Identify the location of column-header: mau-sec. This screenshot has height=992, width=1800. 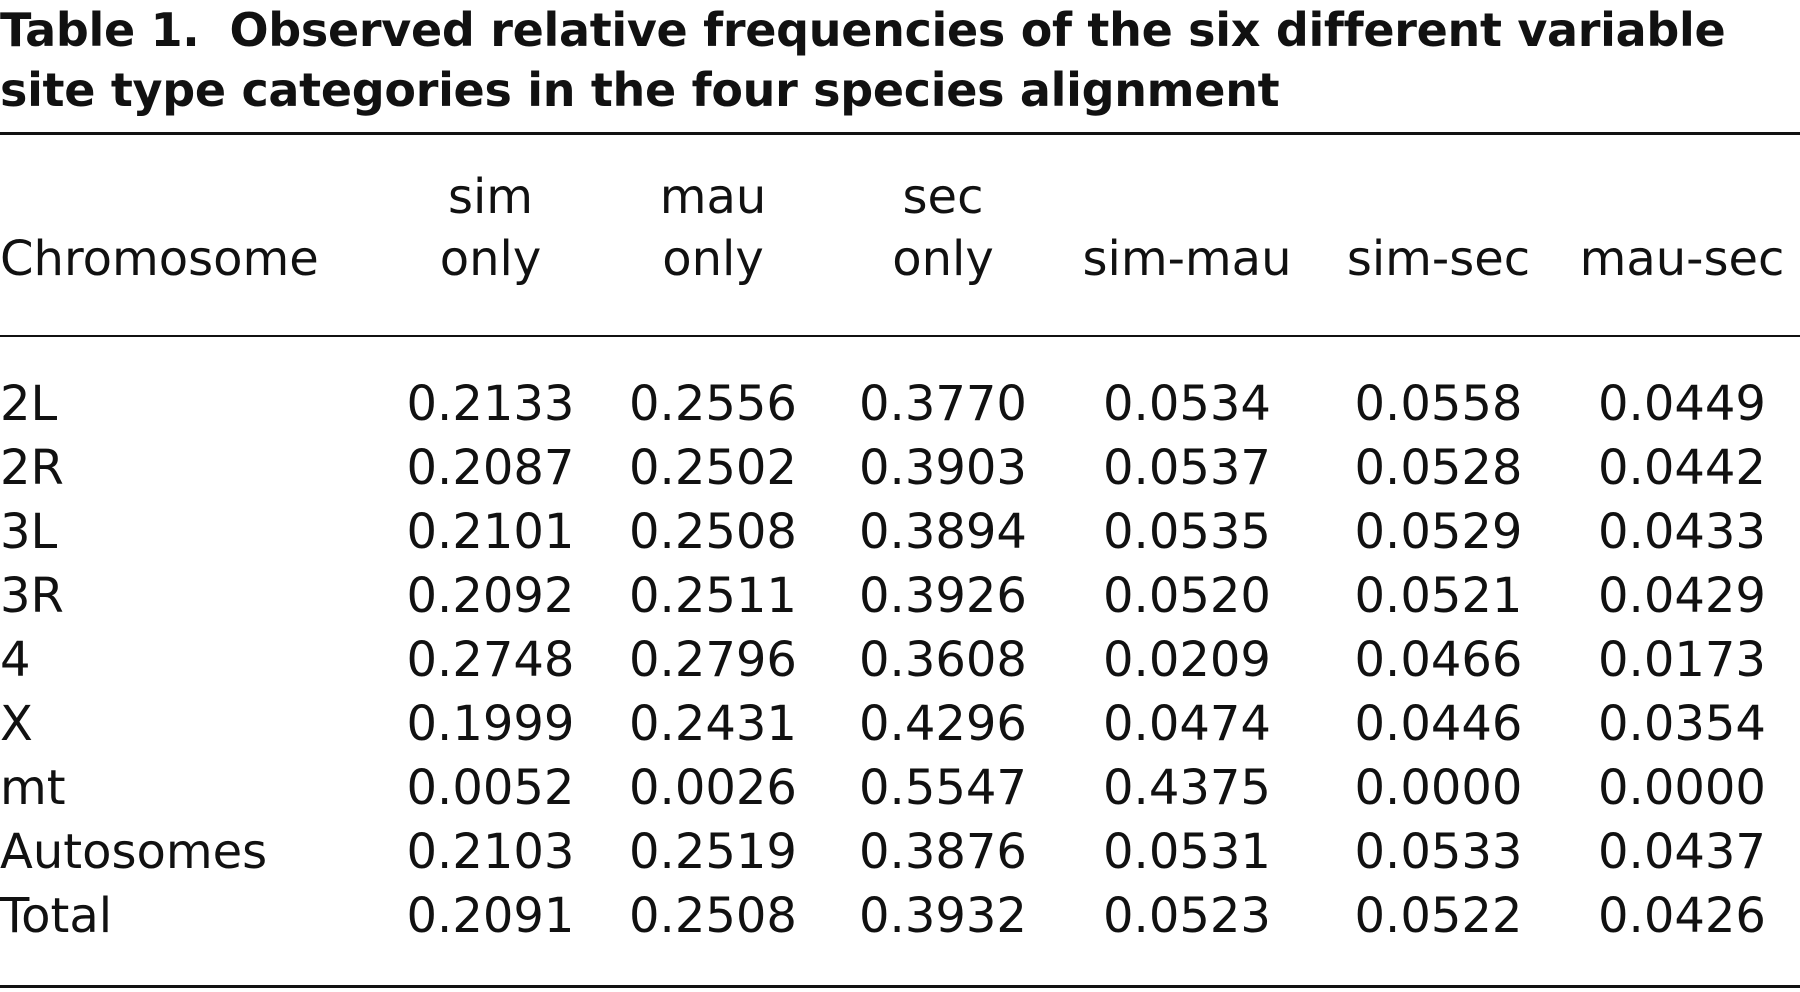
(1682, 227).